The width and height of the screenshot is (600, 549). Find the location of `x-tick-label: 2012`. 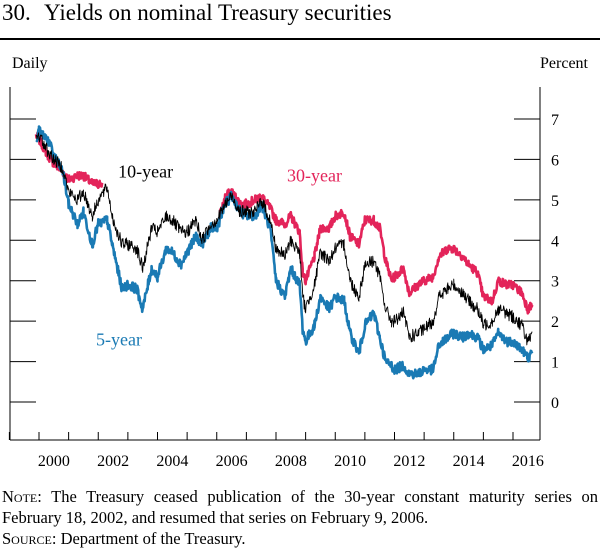

x-tick-label: 2012 is located at coordinates (409, 461).